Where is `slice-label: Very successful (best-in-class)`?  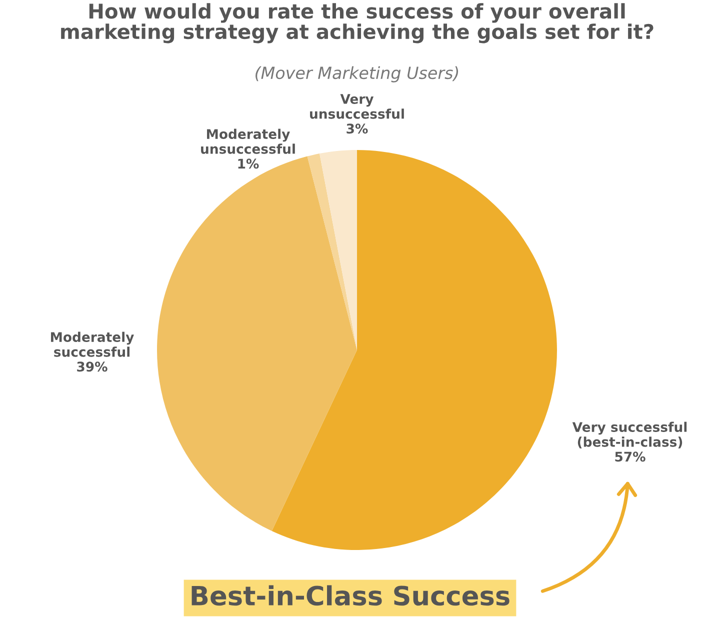 slice-label: Very successful (best-in-class) is located at coordinates (629, 435).